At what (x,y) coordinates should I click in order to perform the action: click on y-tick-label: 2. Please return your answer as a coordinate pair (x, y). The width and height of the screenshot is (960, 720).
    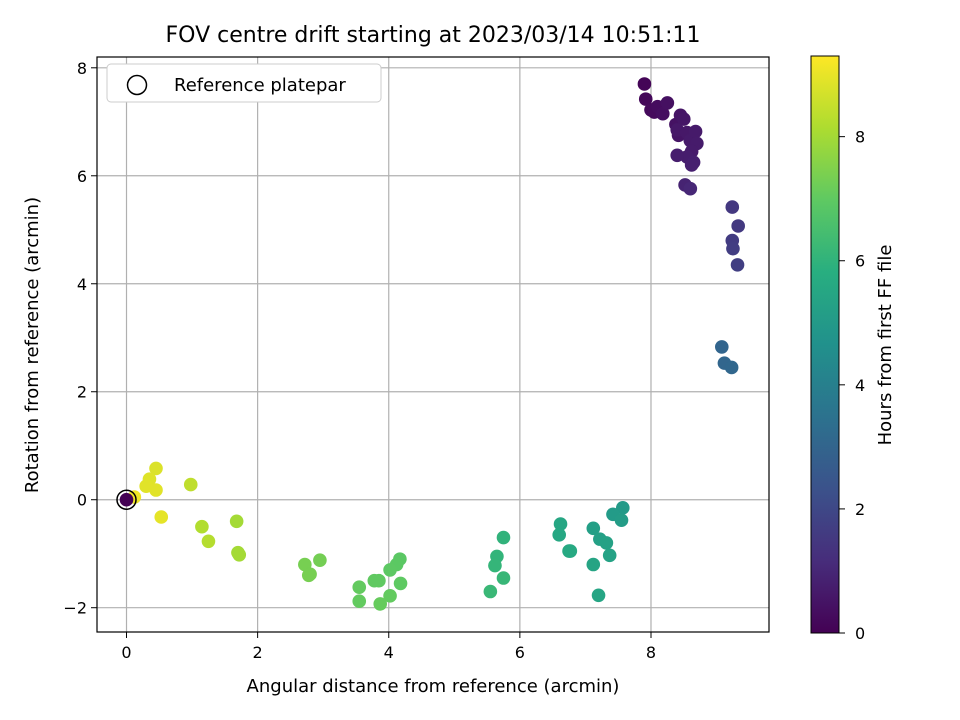
    Looking at the image, I should click on (82, 392).